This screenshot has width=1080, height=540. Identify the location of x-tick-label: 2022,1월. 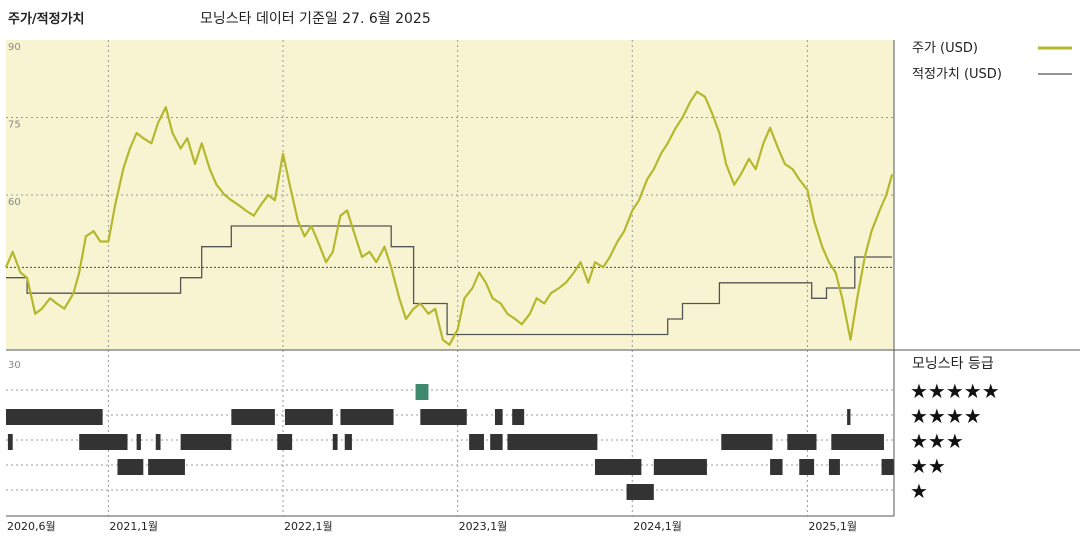
(308, 526).